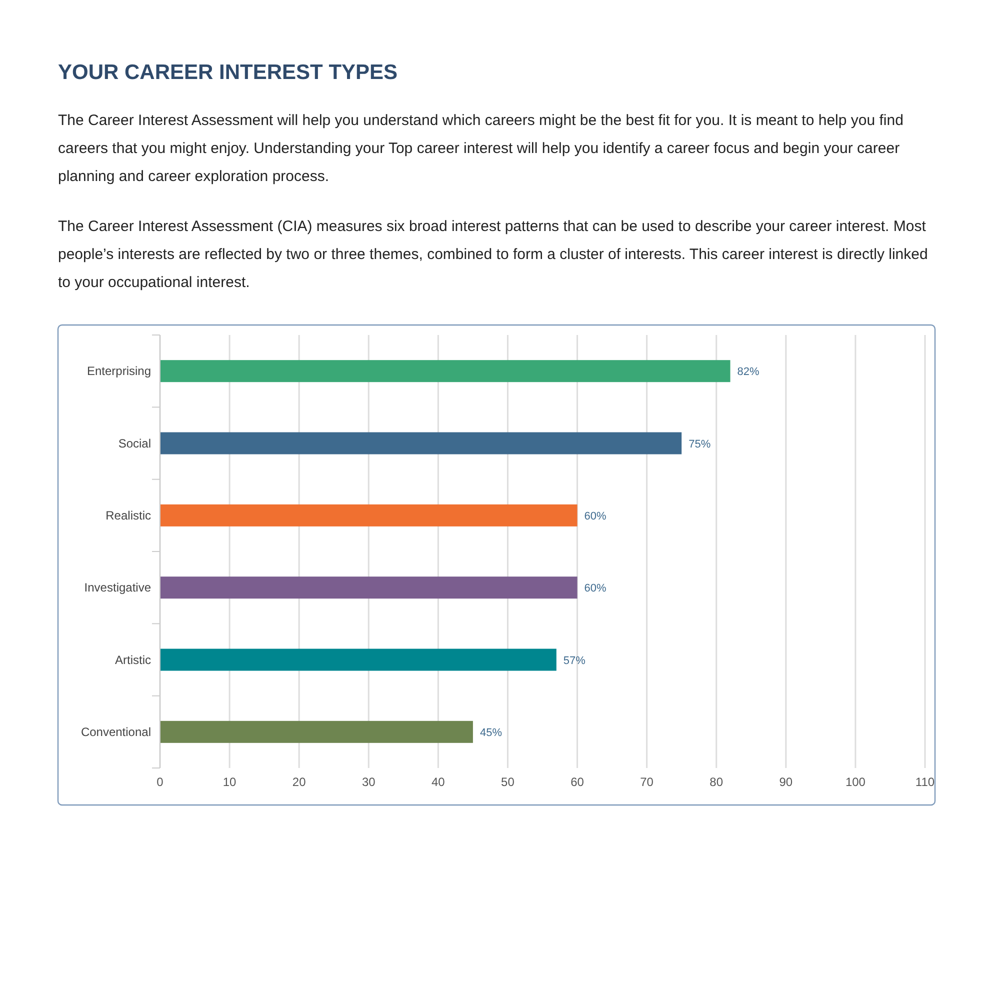 This screenshot has height=1000, width=1000. What do you see at coordinates (647, 782) in the screenshot?
I see `x-tick-label: 70` at bounding box center [647, 782].